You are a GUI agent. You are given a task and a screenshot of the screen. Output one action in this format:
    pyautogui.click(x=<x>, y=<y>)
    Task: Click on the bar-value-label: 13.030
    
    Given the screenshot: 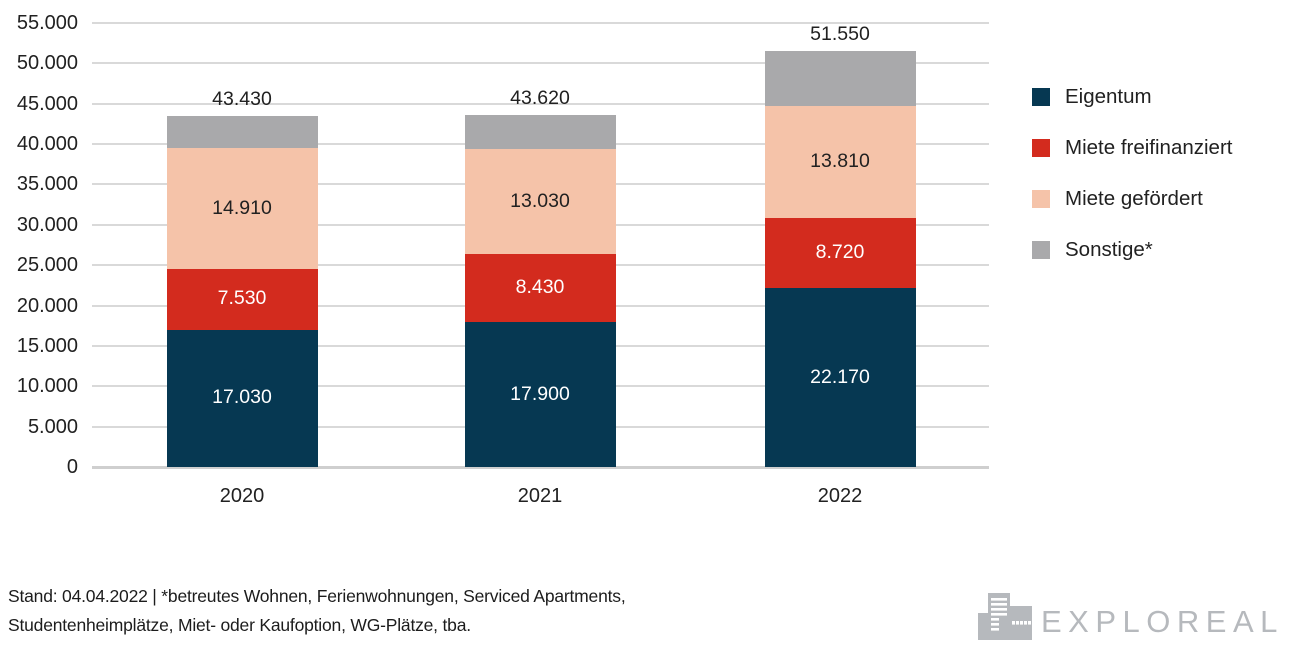 What is the action you would take?
    pyautogui.click(x=540, y=200)
    